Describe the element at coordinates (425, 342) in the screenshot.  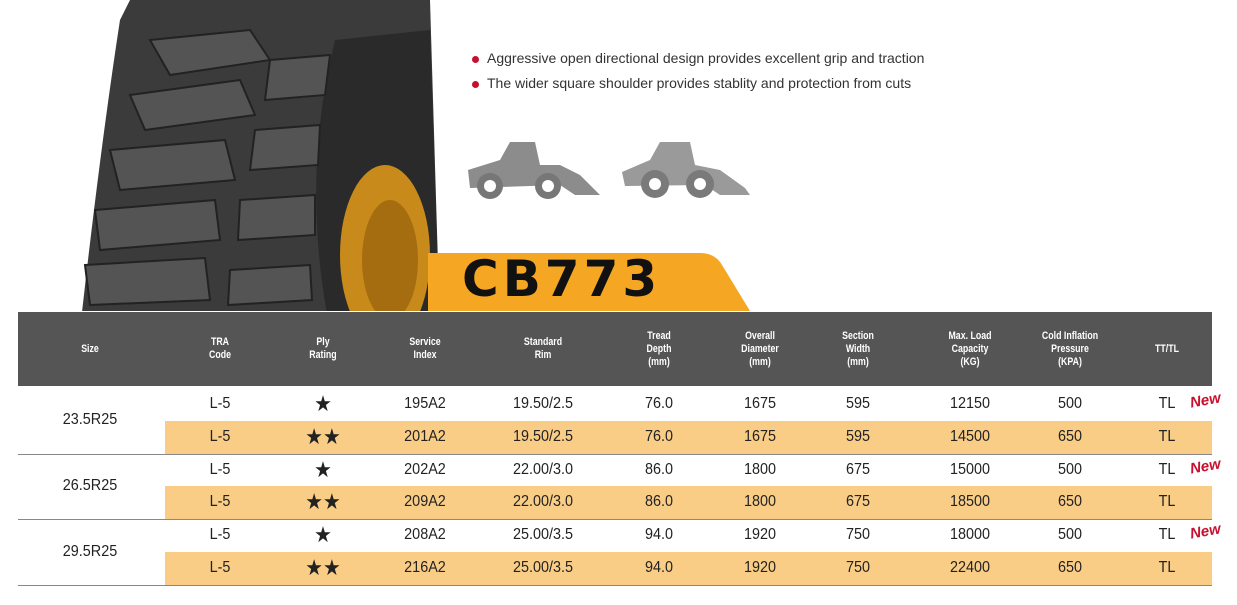
I see `column-header: Service` at that location.